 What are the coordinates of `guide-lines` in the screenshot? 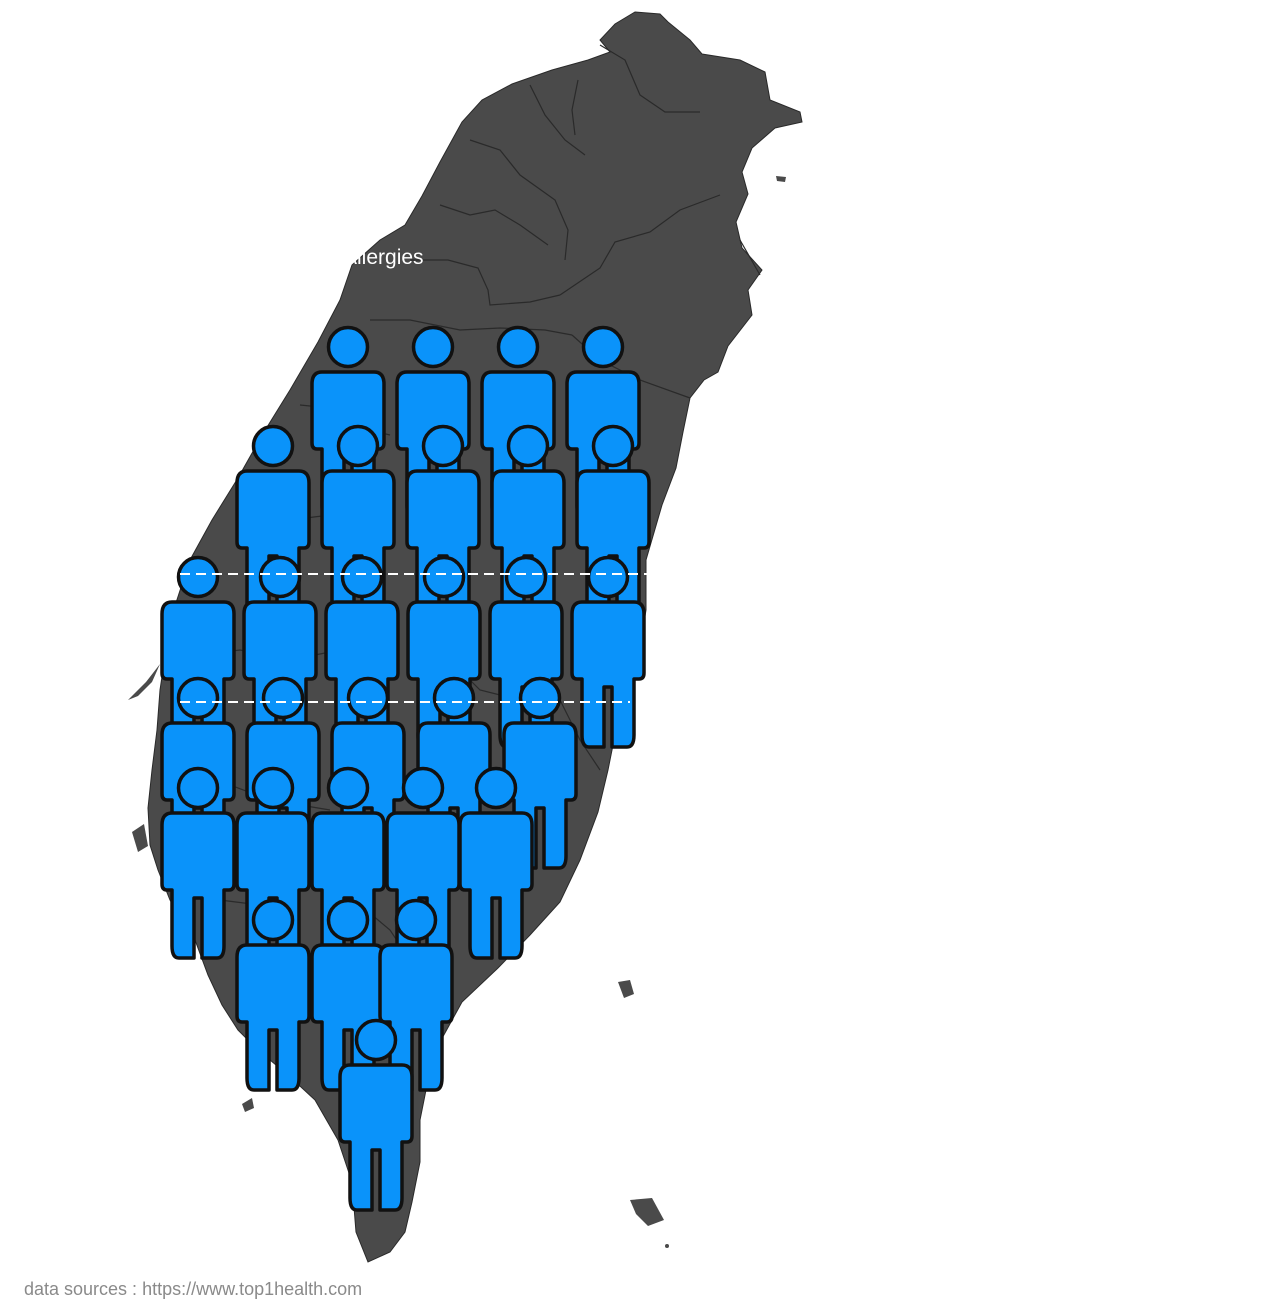 It's located at (416, 638).